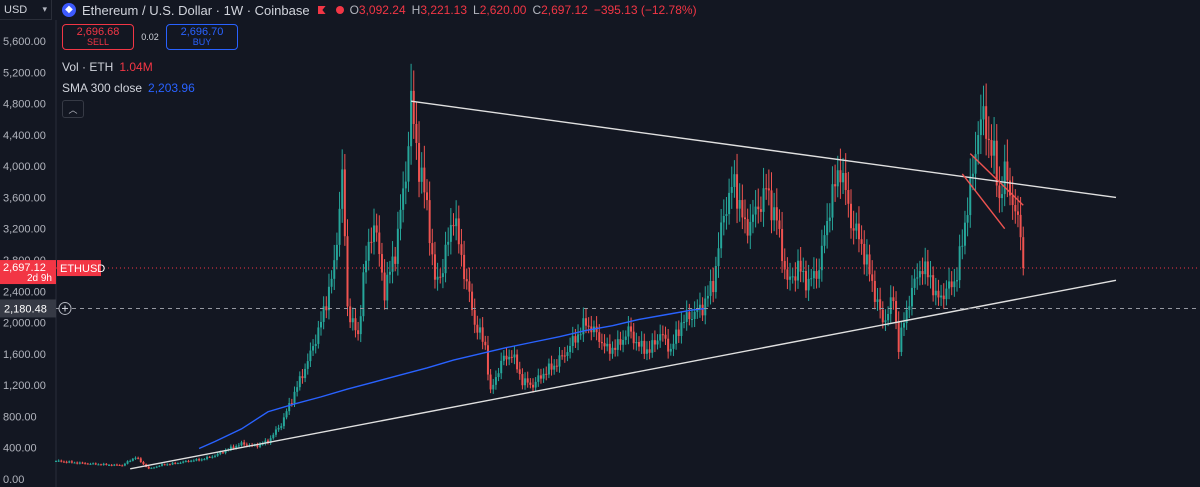 This screenshot has height=487, width=1200. I want to click on ohlc-low-value: 2,620.00, so click(503, 10).